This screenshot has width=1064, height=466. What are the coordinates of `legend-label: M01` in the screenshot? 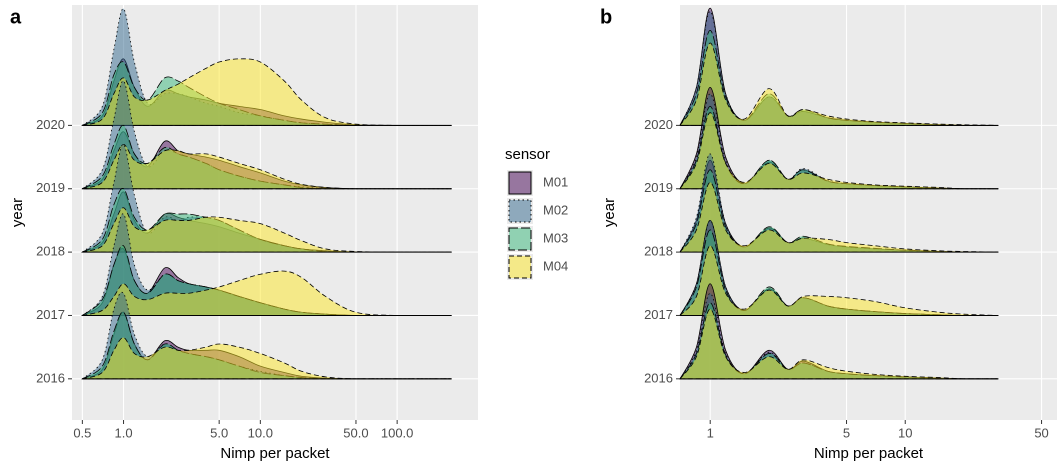 It's located at (555, 181).